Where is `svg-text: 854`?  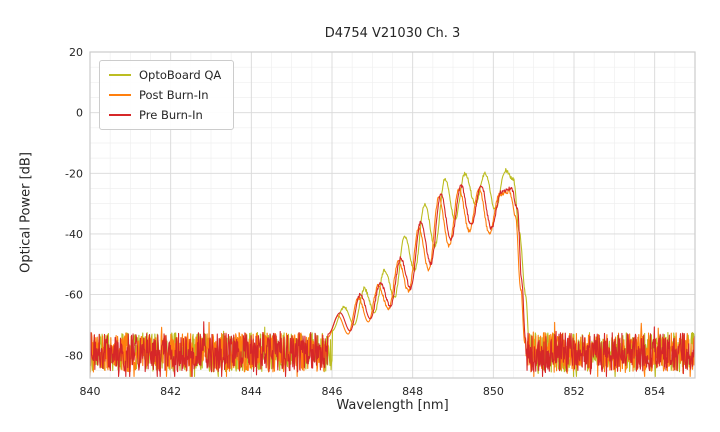 svg-text: 854 is located at coordinates (654, 391).